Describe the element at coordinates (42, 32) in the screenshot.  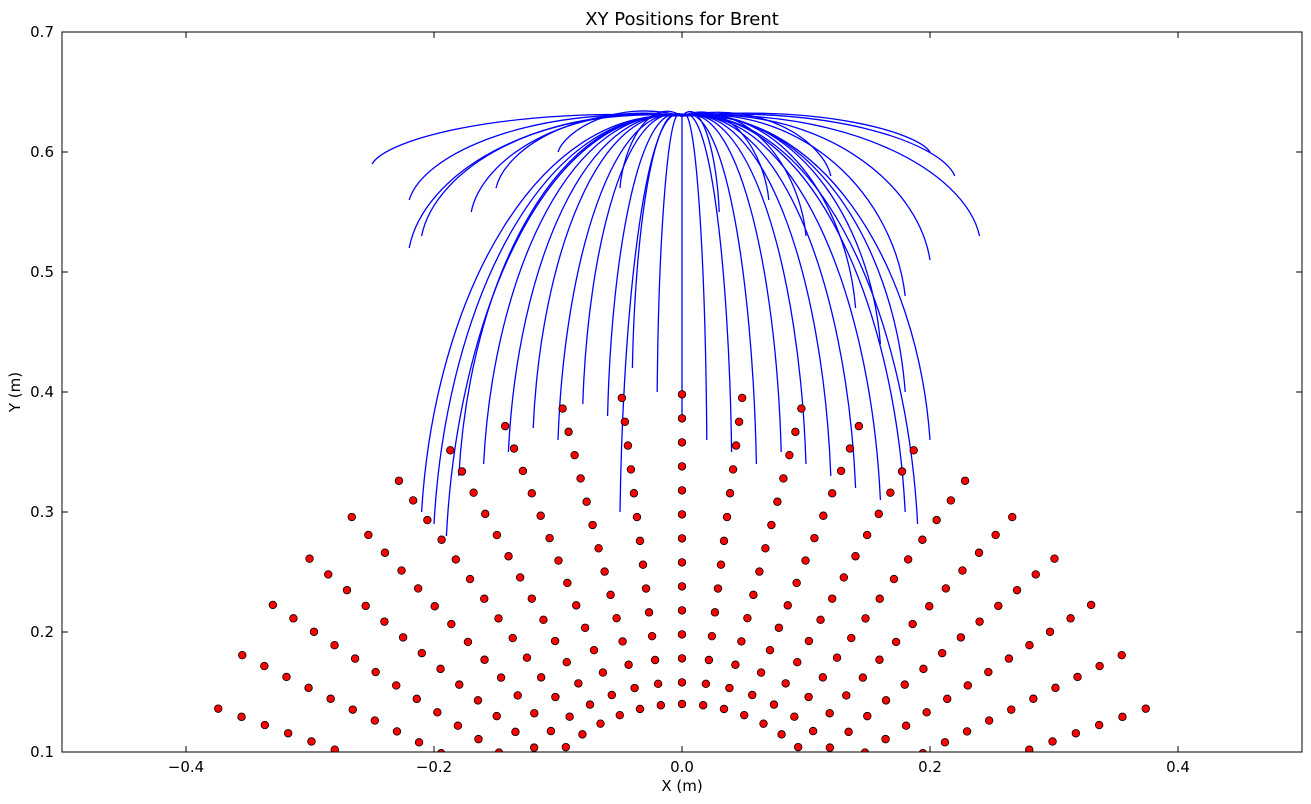
I see `y-tick-label: 0.7` at that location.